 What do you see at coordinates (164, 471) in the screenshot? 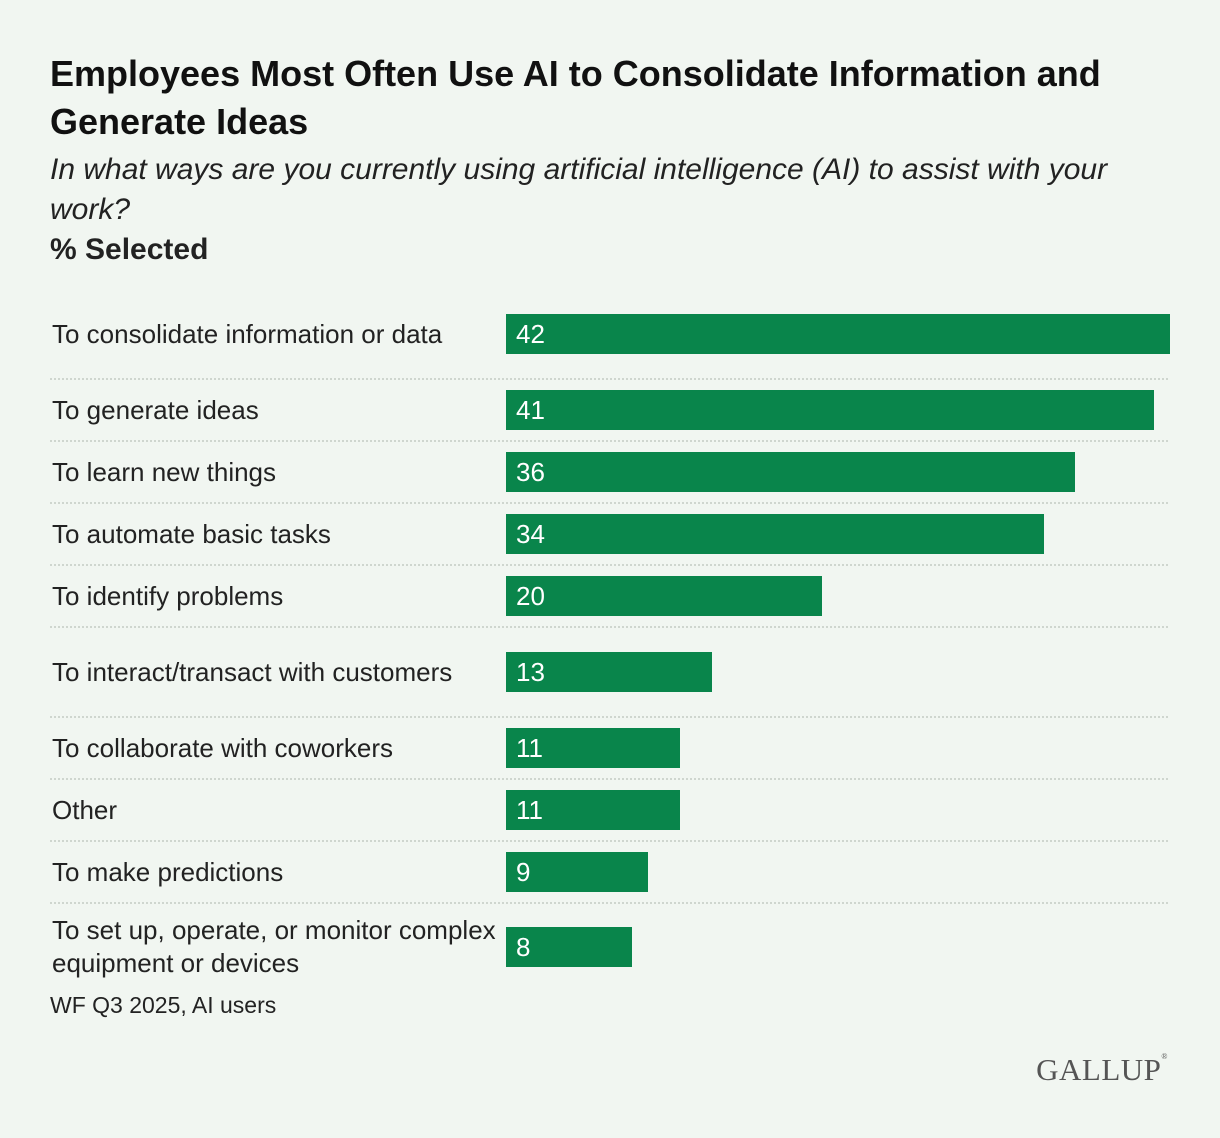
I see `category-label: To learn new things` at bounding box center [164, 471].